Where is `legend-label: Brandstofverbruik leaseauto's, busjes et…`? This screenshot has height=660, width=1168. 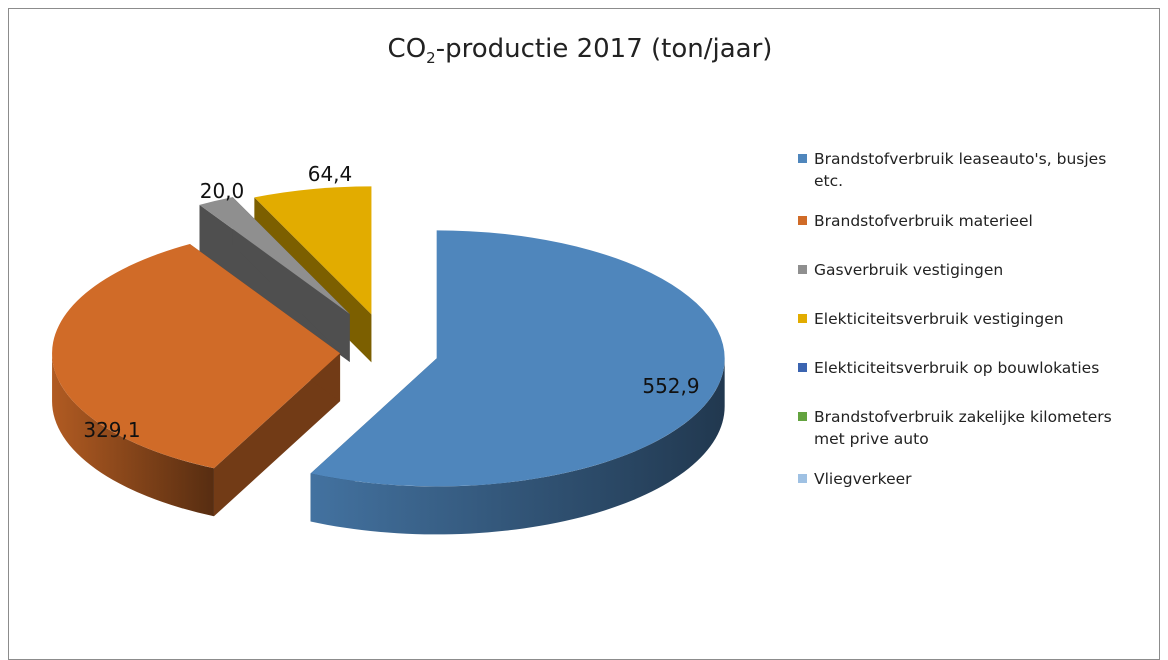 legend-label: Brandstofverbruik leaseauto's, busjes et… is located at coordinates (960, 170).